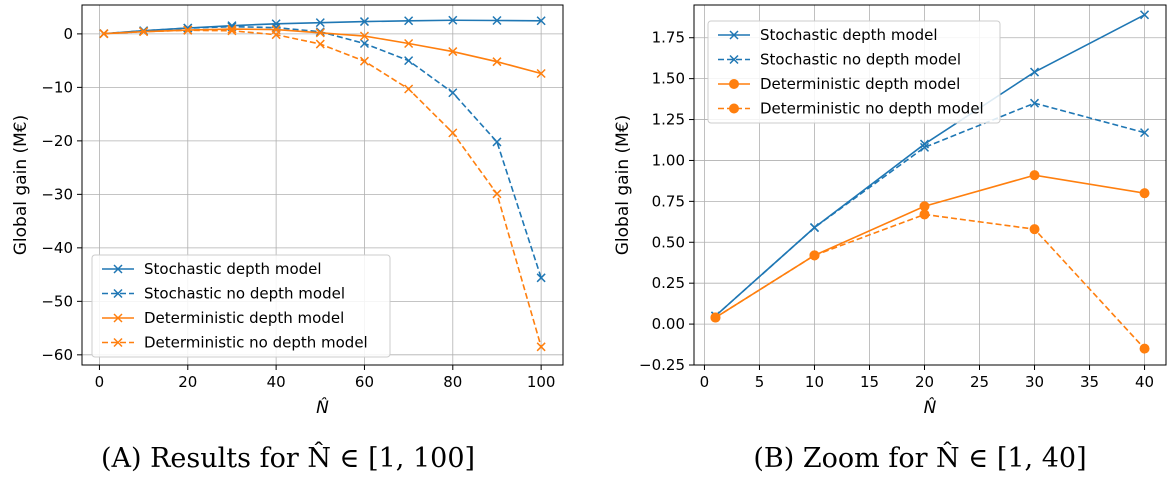  Describe the element at coordinates (814, 382) in the screenshot. I see `x-tick-label-2: 10` at that location.